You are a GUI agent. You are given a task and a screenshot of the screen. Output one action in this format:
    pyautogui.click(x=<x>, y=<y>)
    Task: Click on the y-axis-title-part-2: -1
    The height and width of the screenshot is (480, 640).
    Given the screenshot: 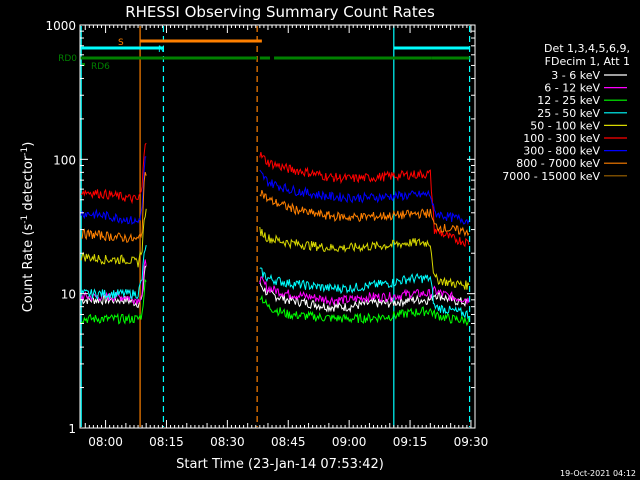 What is the action you would take?
    pyautogui.click(x=25, y=219)
    